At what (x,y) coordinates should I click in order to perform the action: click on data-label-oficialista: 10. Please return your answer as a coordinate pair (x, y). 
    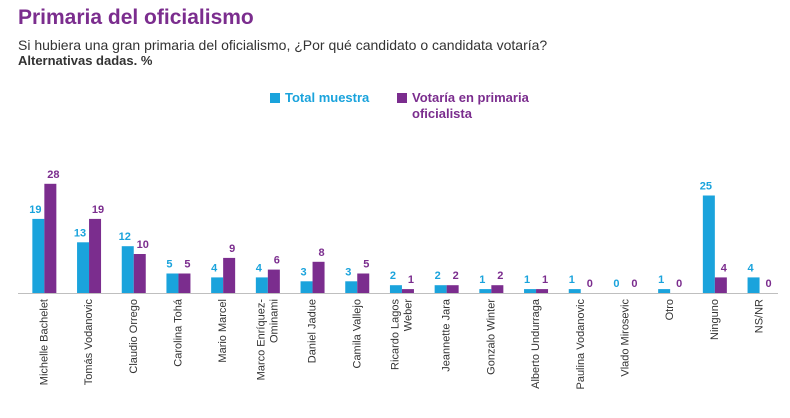
    Looking at the image, I should click on (143, 245).